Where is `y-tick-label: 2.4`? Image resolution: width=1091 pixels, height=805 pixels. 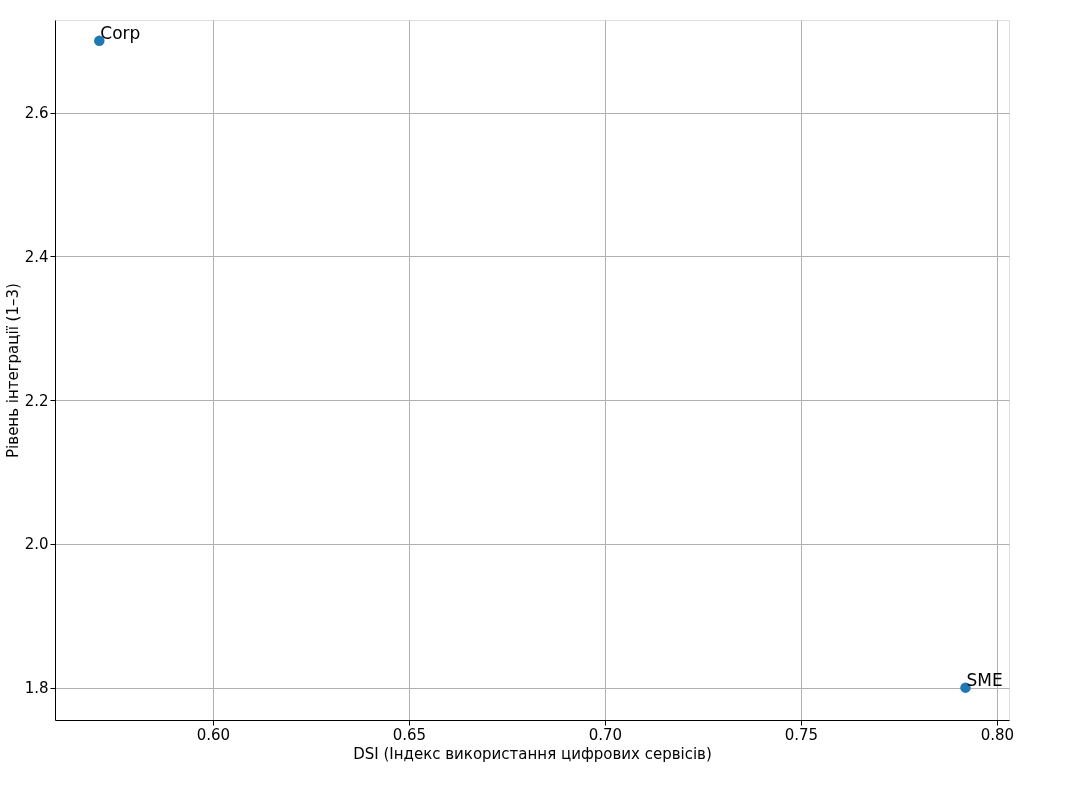 y-tick-label: 2.4 is located at coordinates (36, 256).